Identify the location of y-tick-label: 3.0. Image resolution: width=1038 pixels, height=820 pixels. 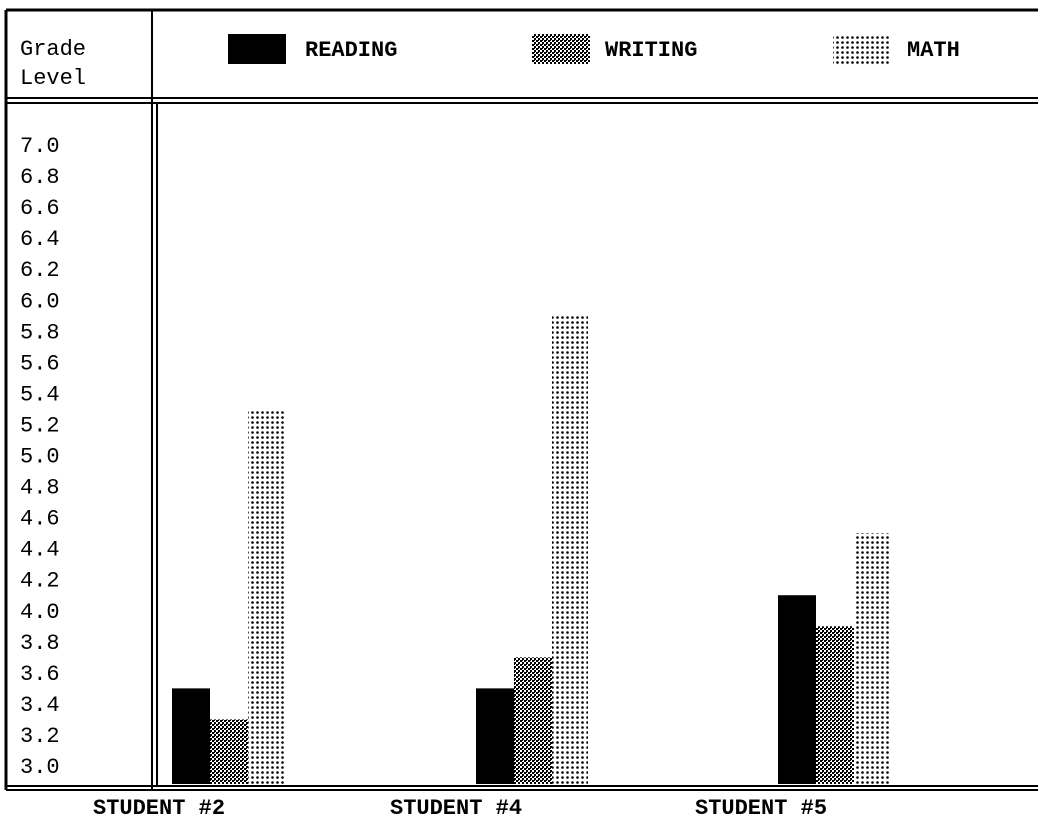
(40, 767).